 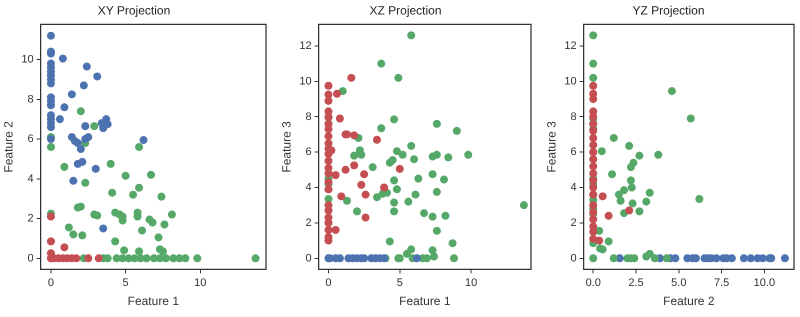 What do you see at coordinates (678, 283) in the screenshot?
I see `x-tick-label: 5.0` at bounding box center [678, 283].